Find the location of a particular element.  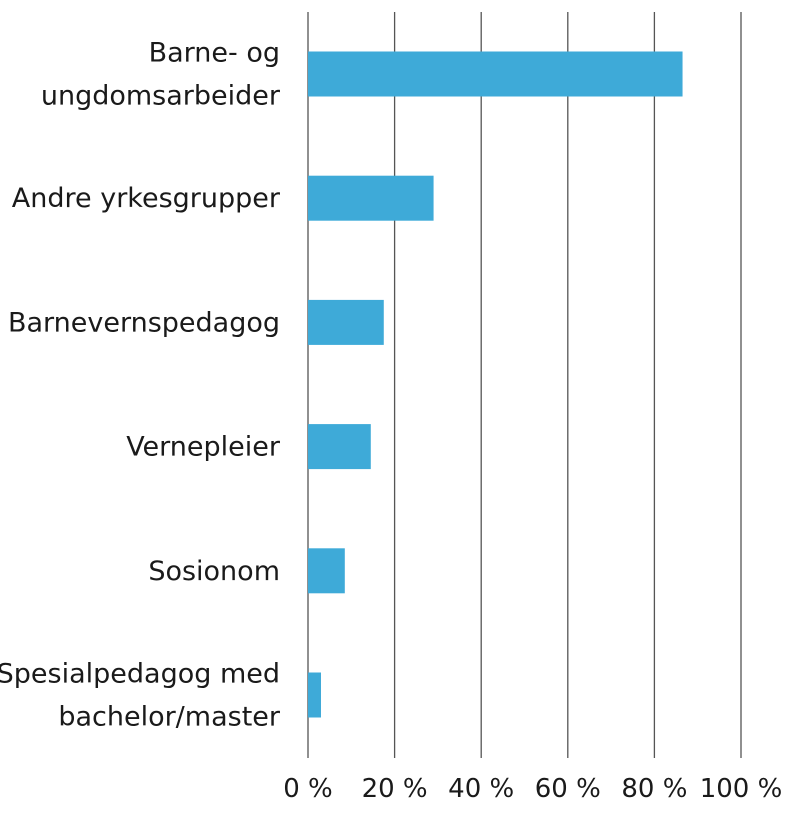

x-tick-label: 0 % is located at coordinates (308, 789).